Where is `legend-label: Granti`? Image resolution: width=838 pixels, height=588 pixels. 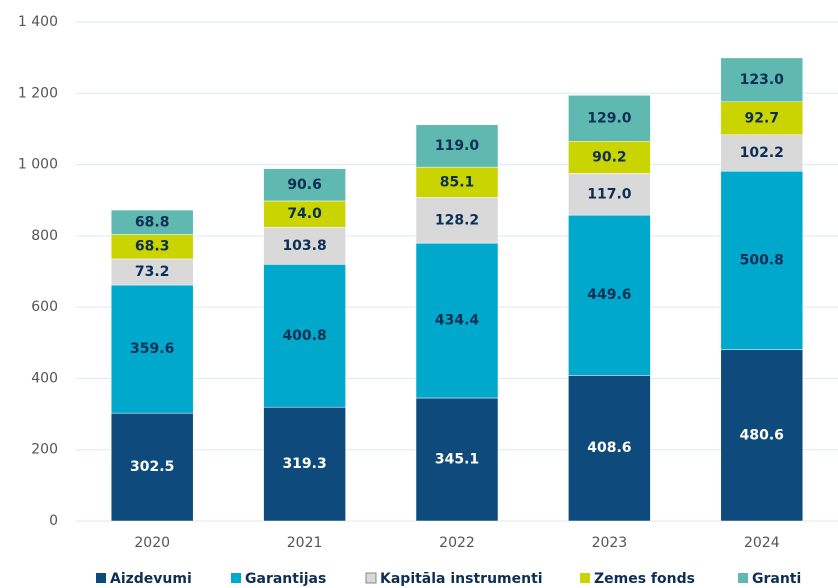 legend-label: Granti is located at coordinates (776, 579).